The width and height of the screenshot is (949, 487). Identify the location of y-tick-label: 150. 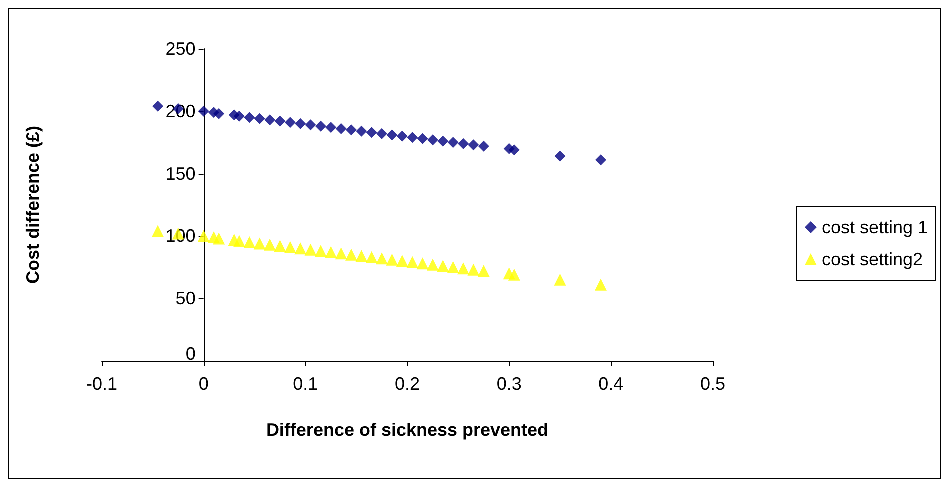
(181, 174).